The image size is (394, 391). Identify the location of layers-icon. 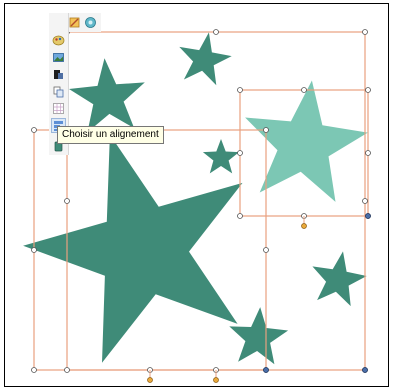
(58, 74).